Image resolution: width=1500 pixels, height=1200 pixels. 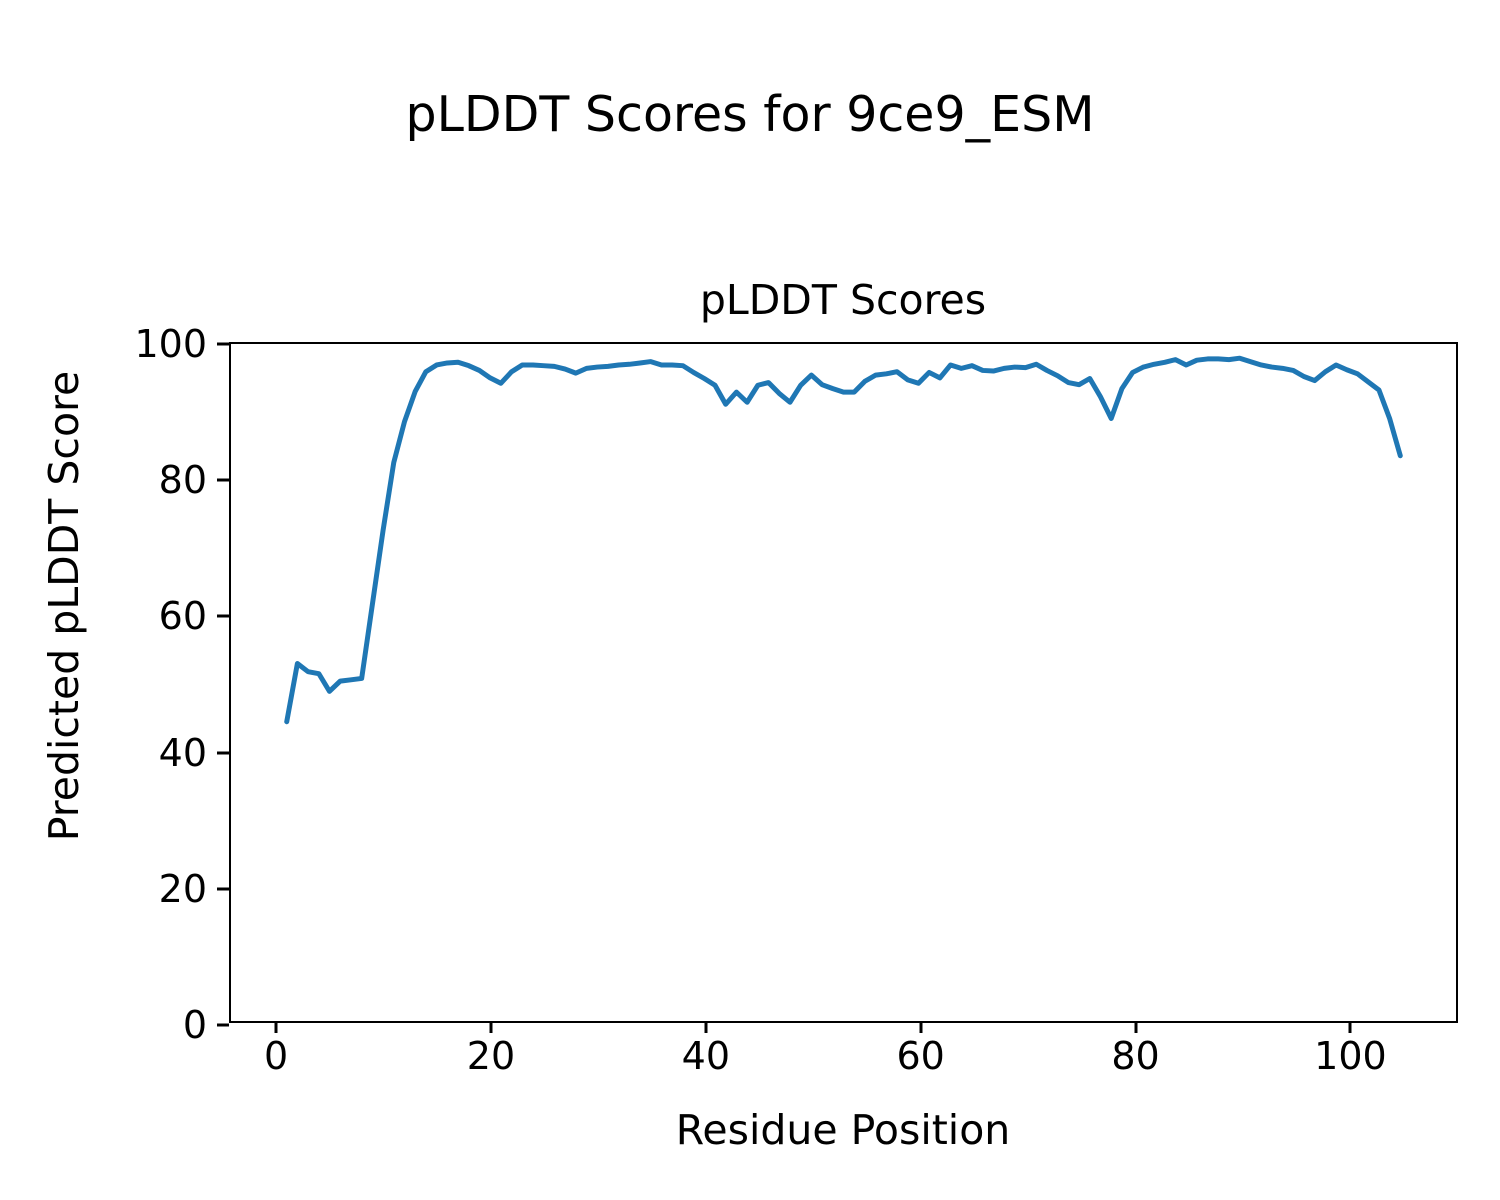 What do you see at coordinates (491, 1056) in the screenshot?
I see `x-tick-label: 20` at bounding box center [491, 1056].